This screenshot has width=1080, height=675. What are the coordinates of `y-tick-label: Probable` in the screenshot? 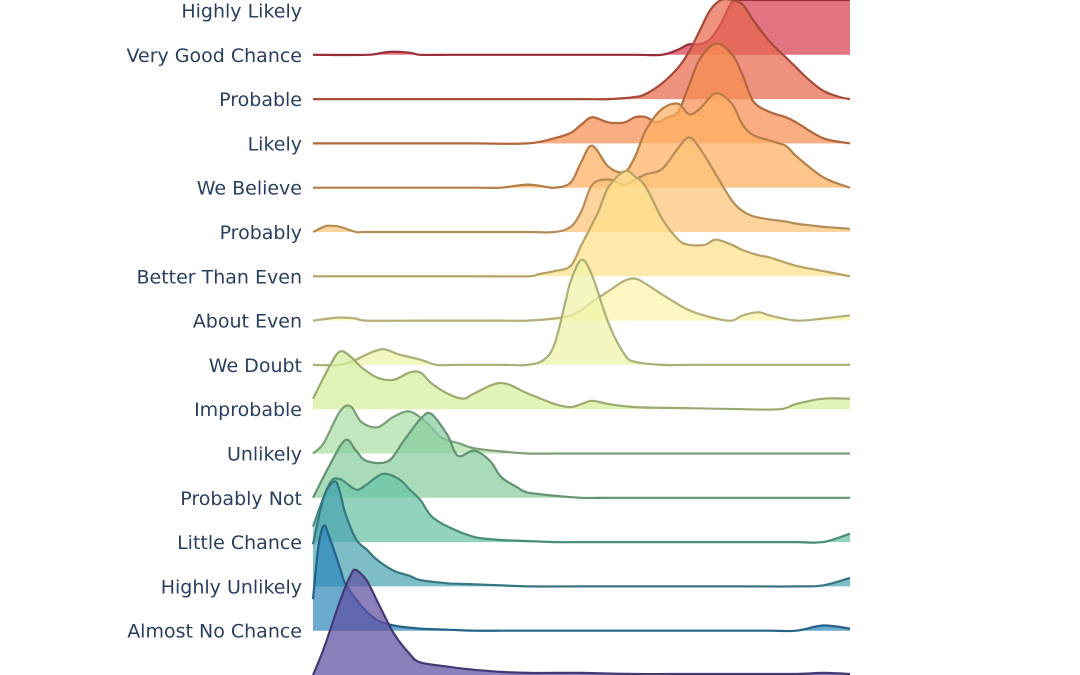 It's located at (260, 100).